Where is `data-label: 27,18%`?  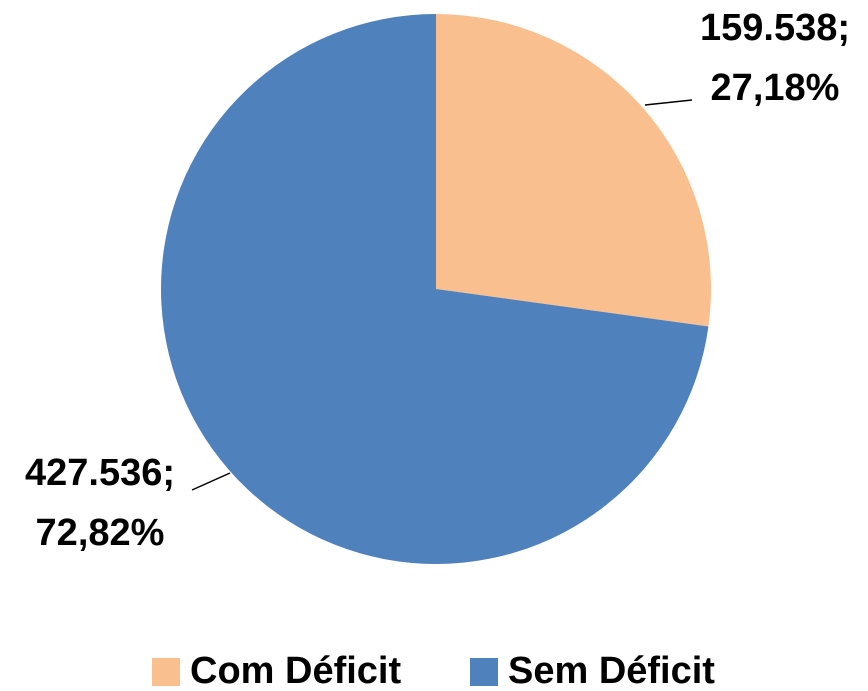
data-label: 27,18% is located at coordinates (775, 88).